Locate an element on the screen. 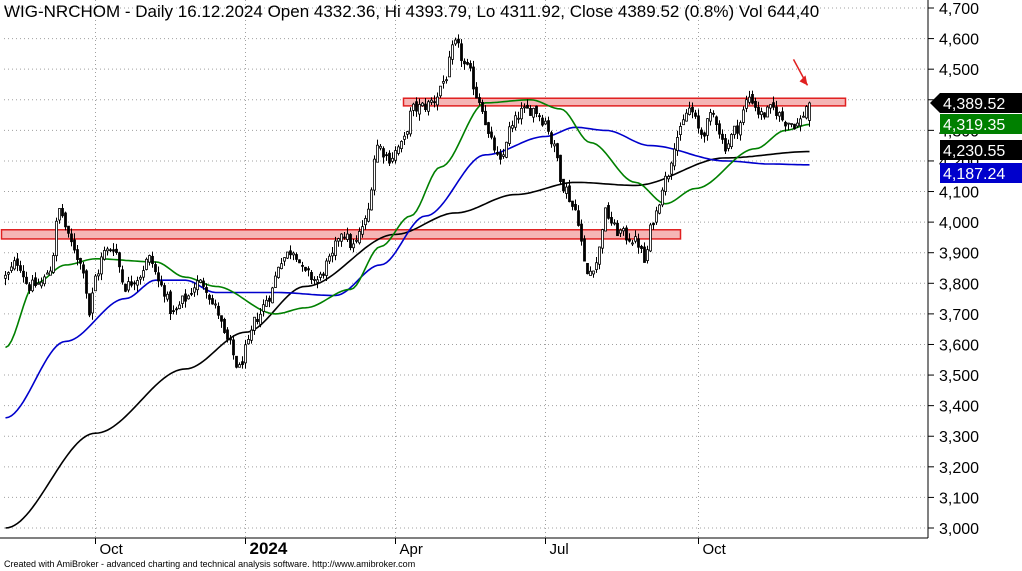 Image resolution: width=1022 pixels, height=571 pixels. y-tick-label: 3,700 is located at coordinates (959, 315).